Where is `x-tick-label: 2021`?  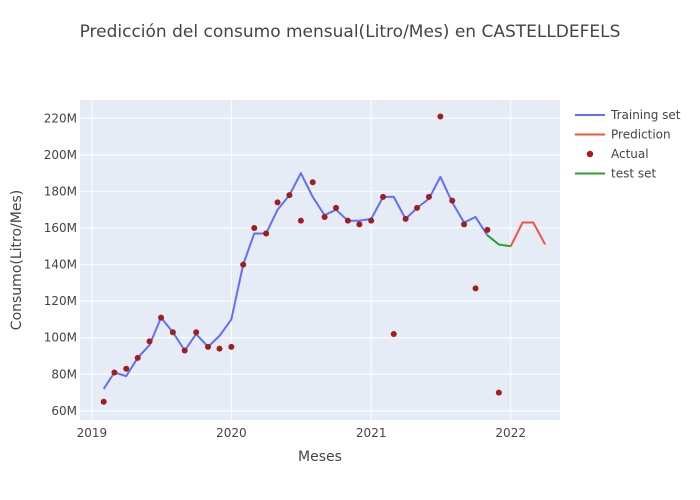
x-tick-label: 2021 is located at coordinates (371, 433).